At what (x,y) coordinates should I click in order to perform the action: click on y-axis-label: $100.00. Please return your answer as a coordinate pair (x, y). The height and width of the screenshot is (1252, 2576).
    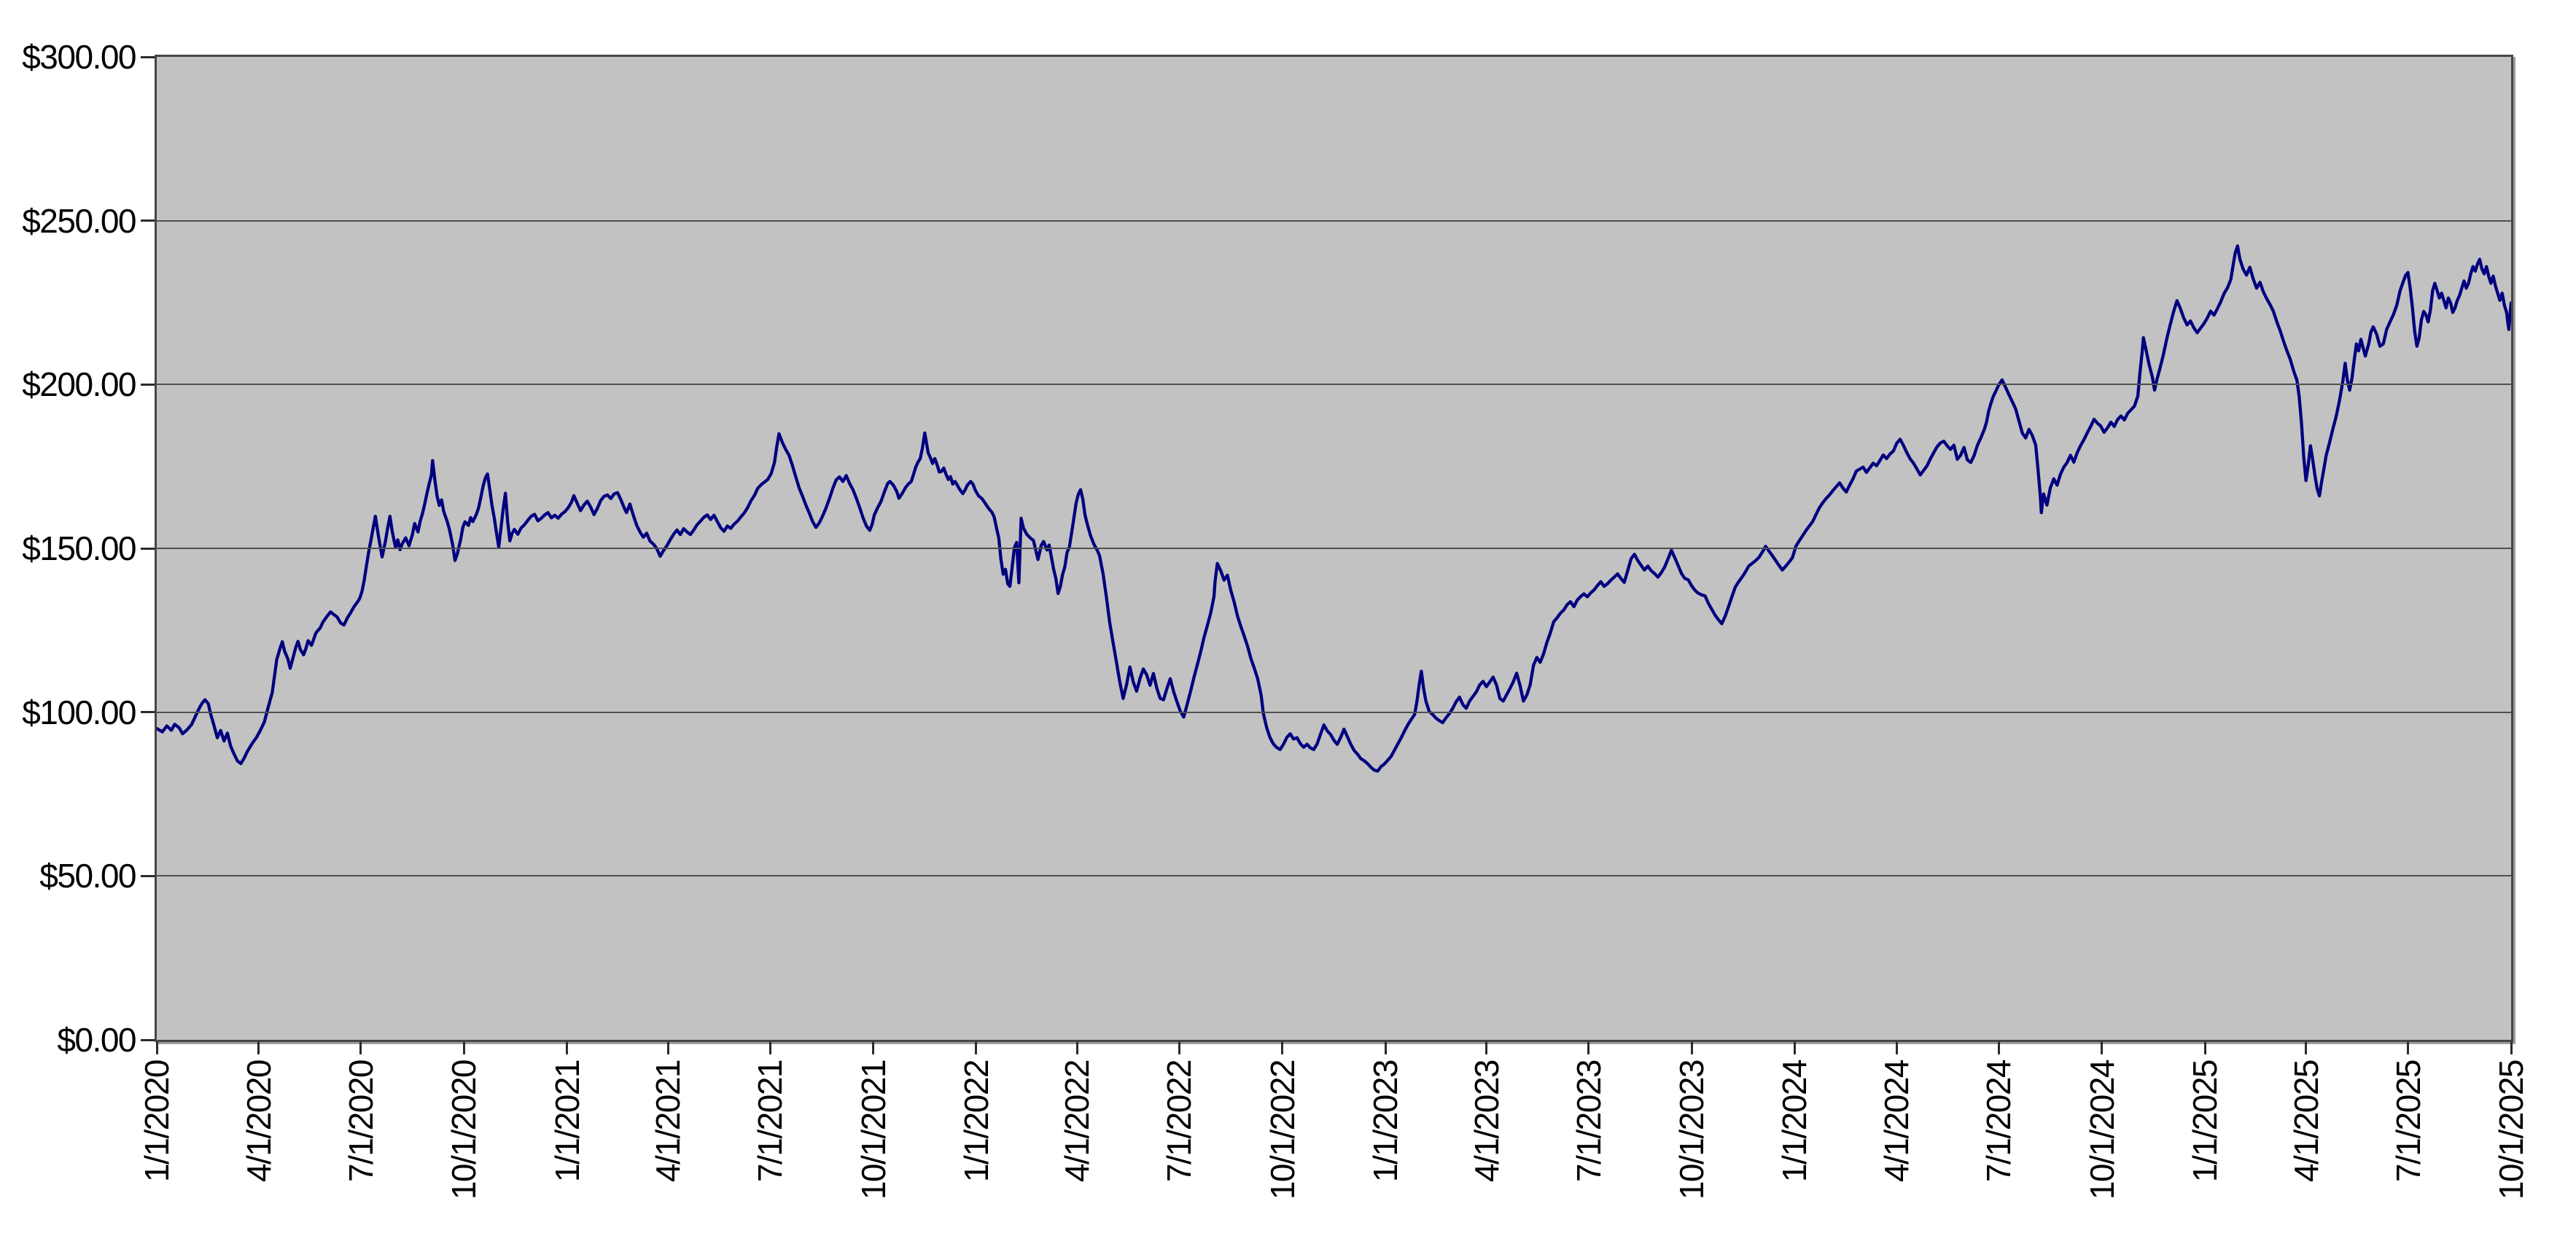
    Looking at the image, I should click on (79, 712).